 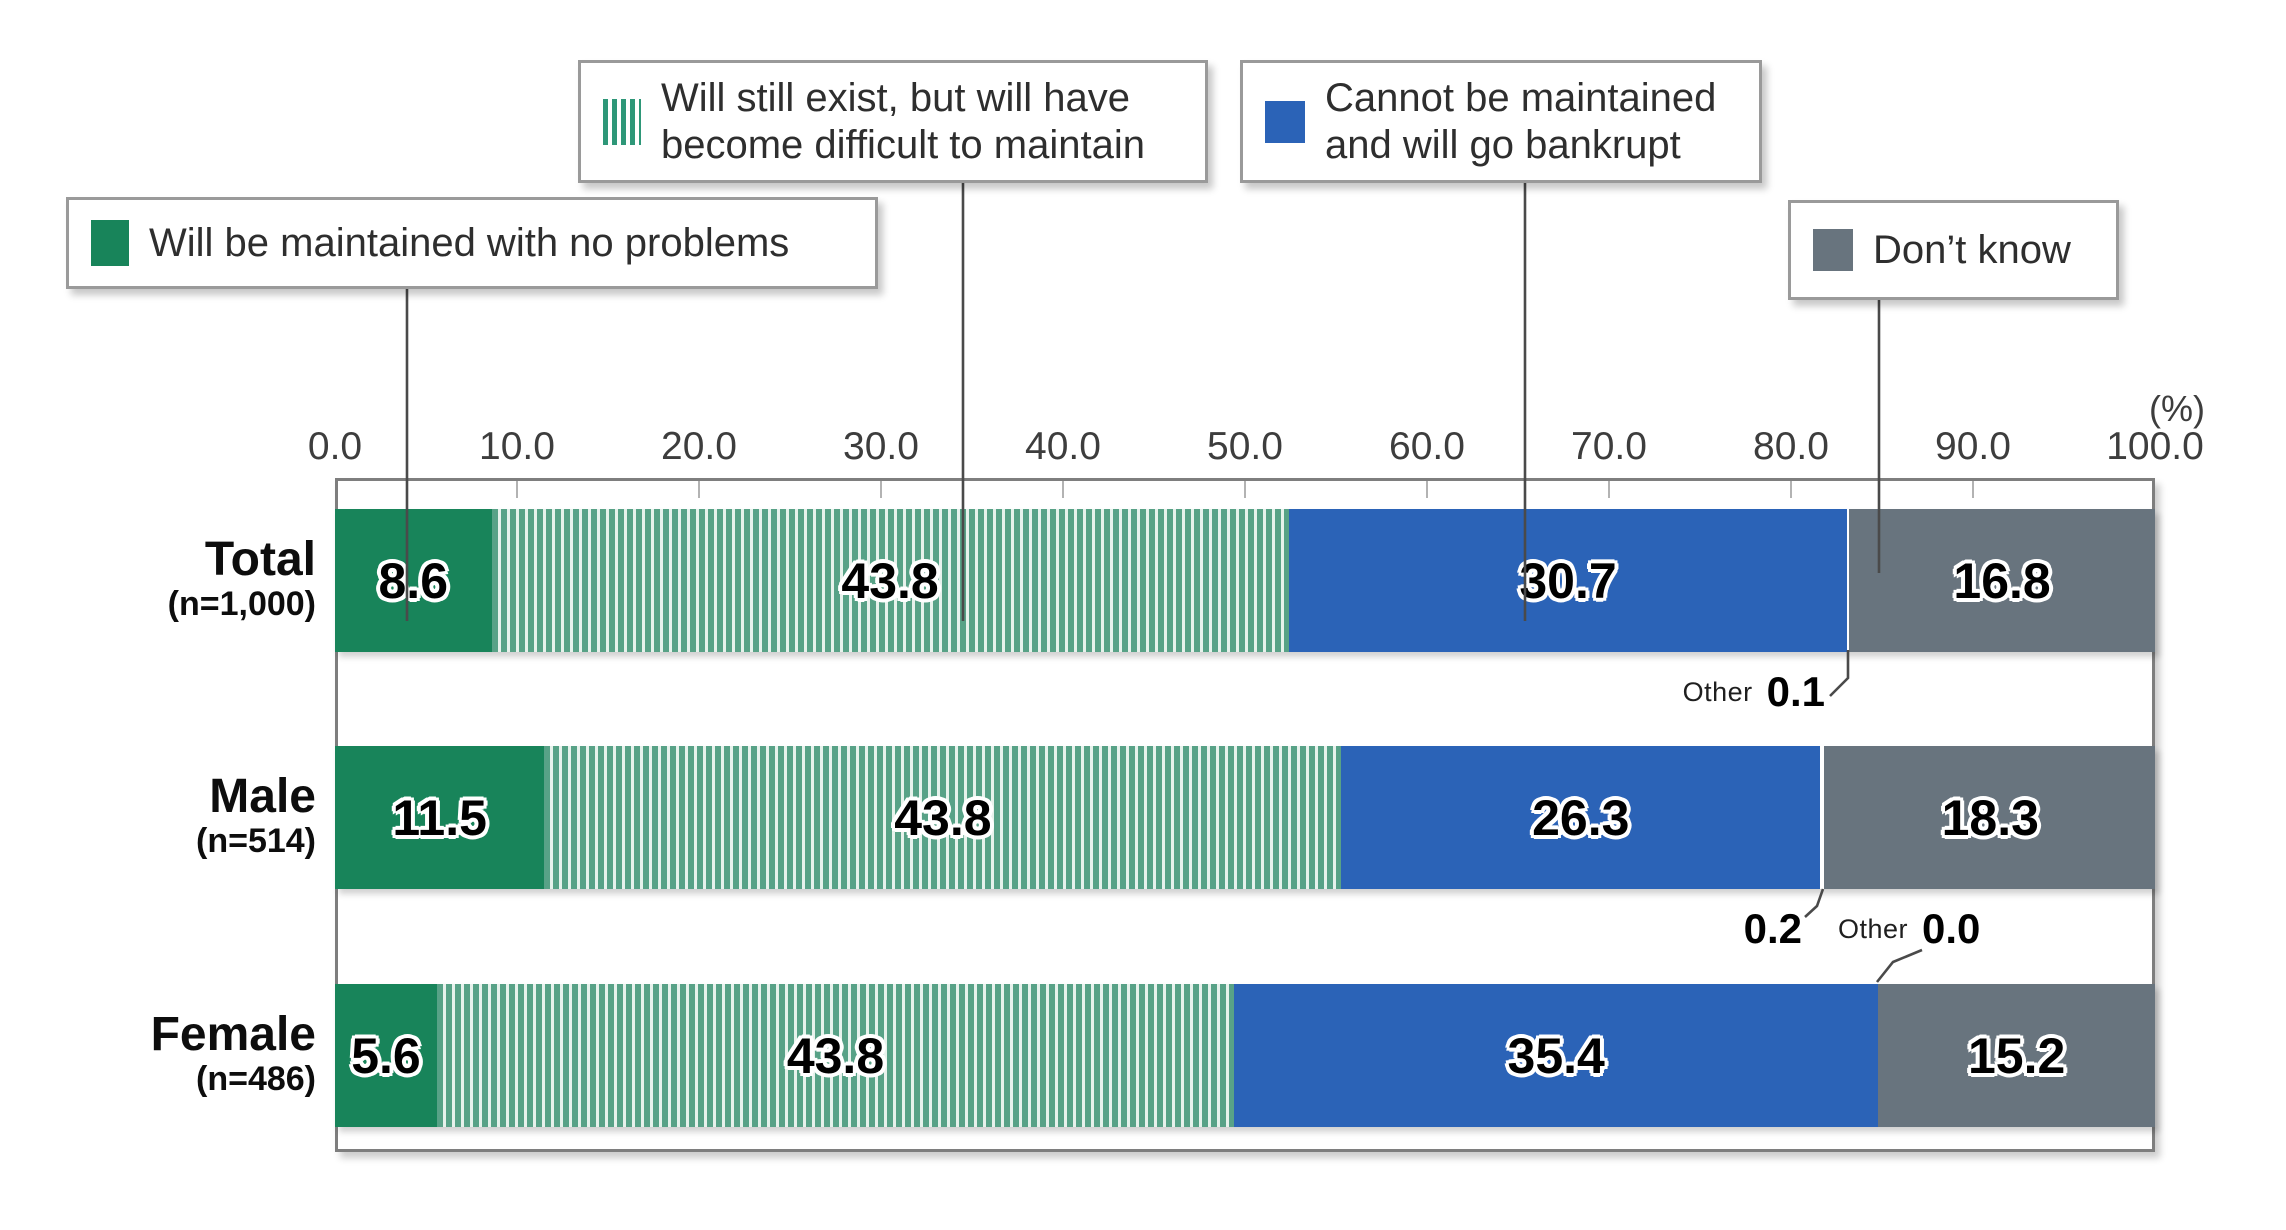 What do you see at coordinates (1972, 249) in the screenshot?
I see `legend-dont-know-label: Don’t know` at bounding box center [1972, 249].